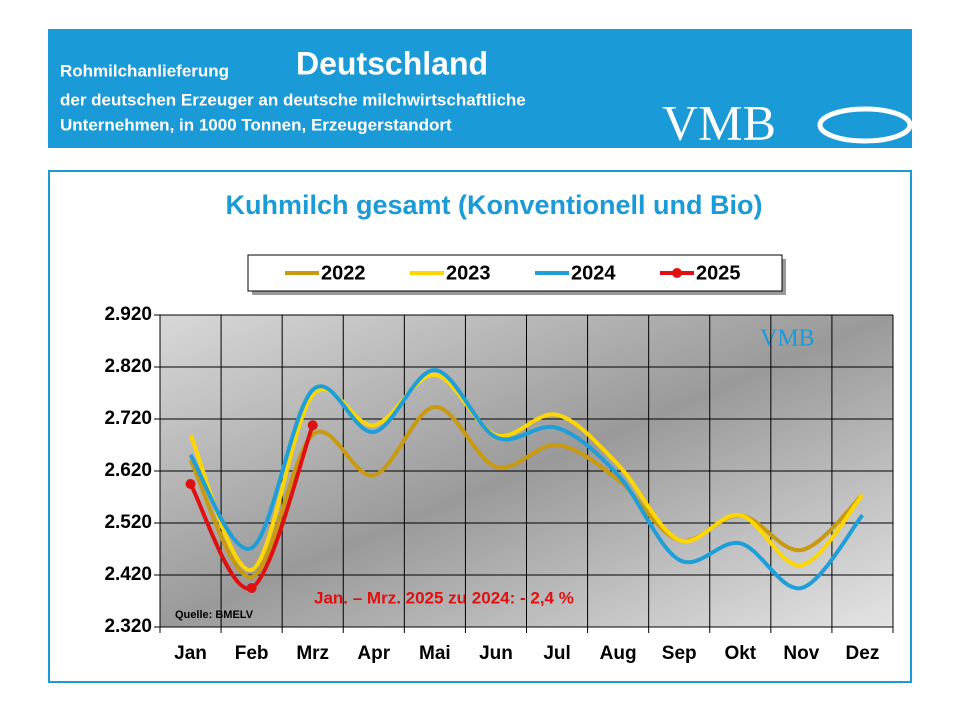  What do you see at coordinates (556, 653) in the screenshot?
I see `x-tick-label: Jul` at bounding box center [556, 653].